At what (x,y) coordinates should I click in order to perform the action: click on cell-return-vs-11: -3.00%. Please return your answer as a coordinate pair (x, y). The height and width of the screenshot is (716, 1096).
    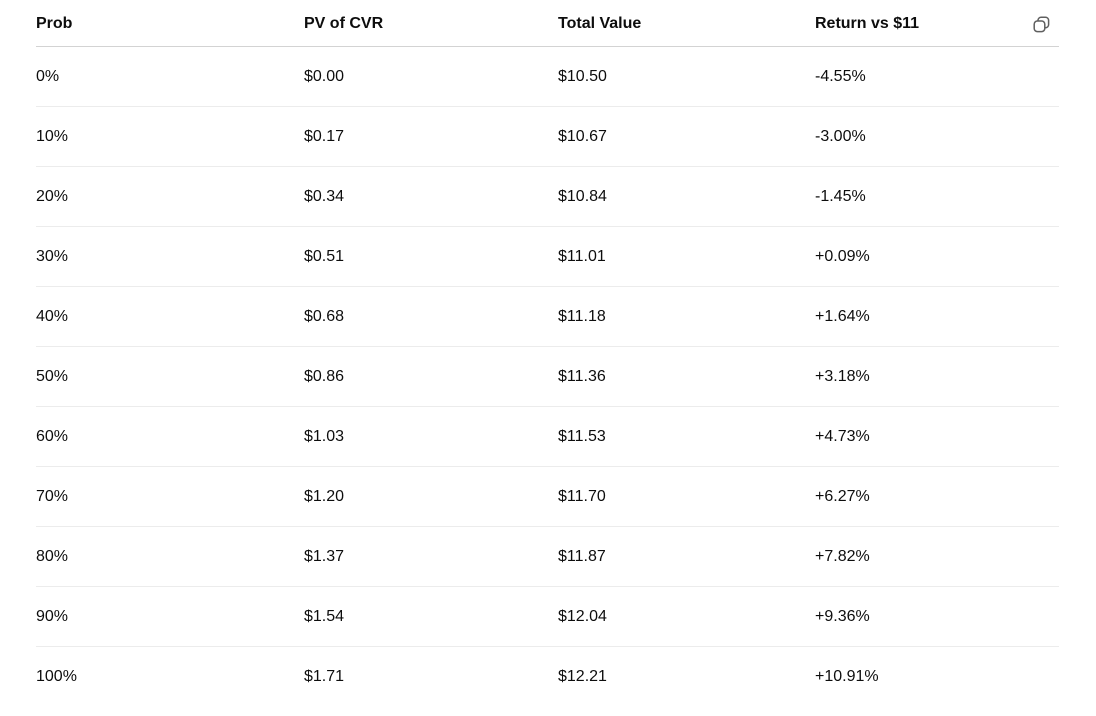
    Looking at the image, I should click on (937, 136).